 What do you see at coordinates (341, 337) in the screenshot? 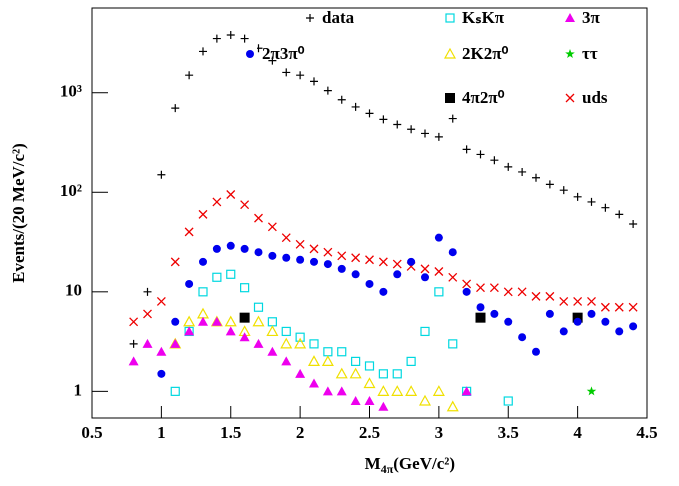
I see `series` at bounding box center [341, 337].